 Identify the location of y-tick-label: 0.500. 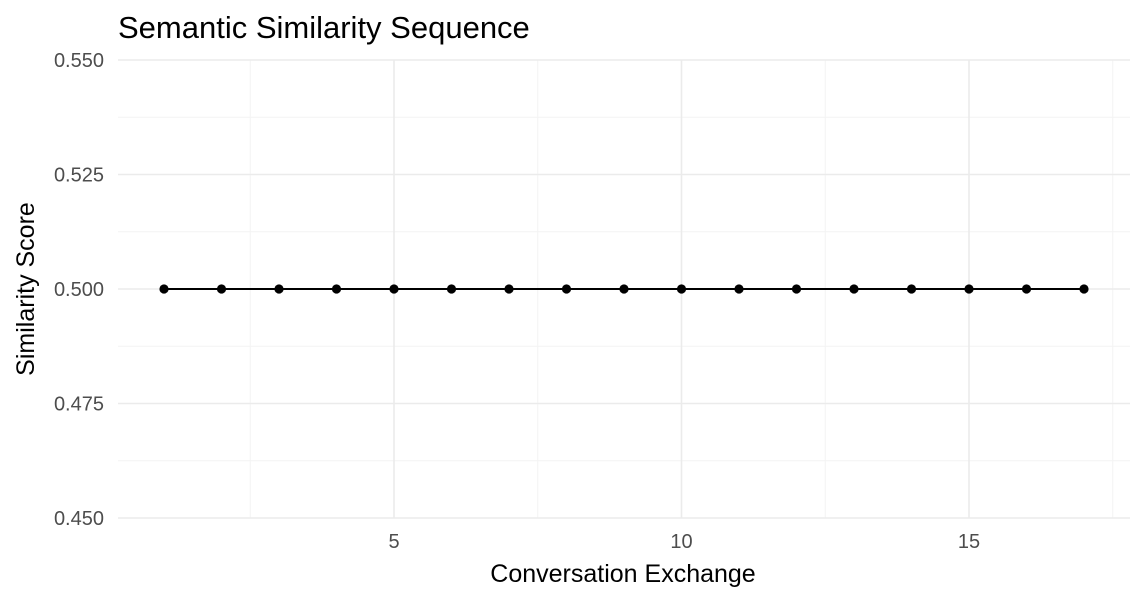
(79, 290).